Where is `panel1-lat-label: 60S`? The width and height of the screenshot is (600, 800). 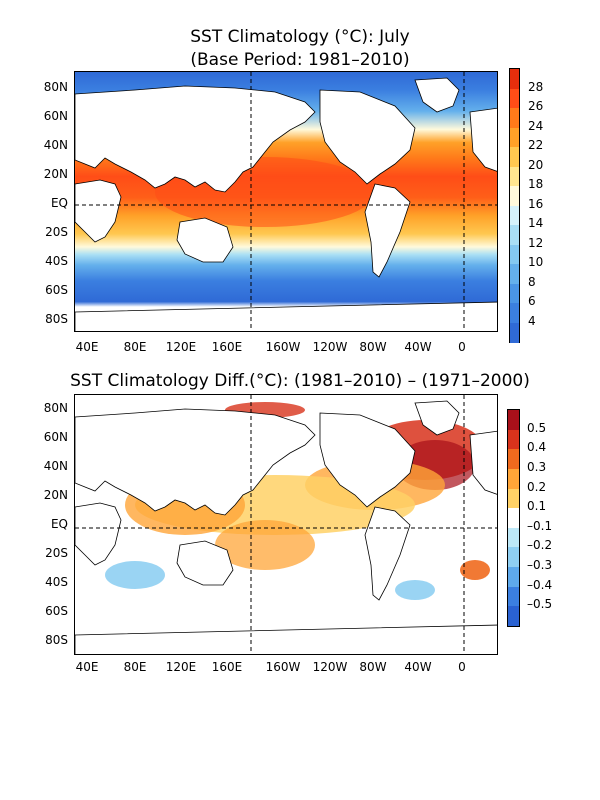
panel1-lat-label: 60S is located at coordinates (56, 290).